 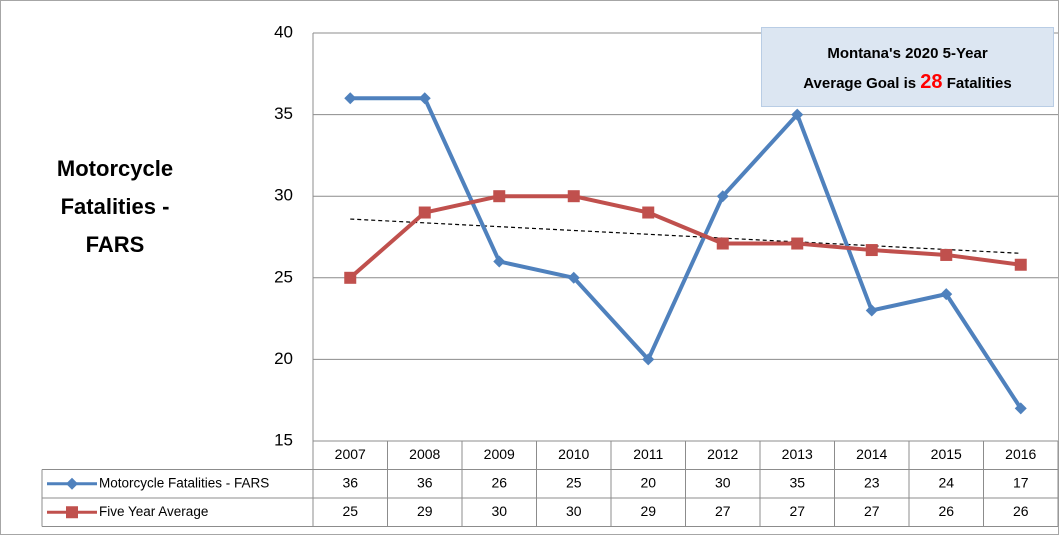 What do you see at coordinates (573, 454) in the screenshot?
I see `x-tick-label: 2010` at bounding box center [573, 454].